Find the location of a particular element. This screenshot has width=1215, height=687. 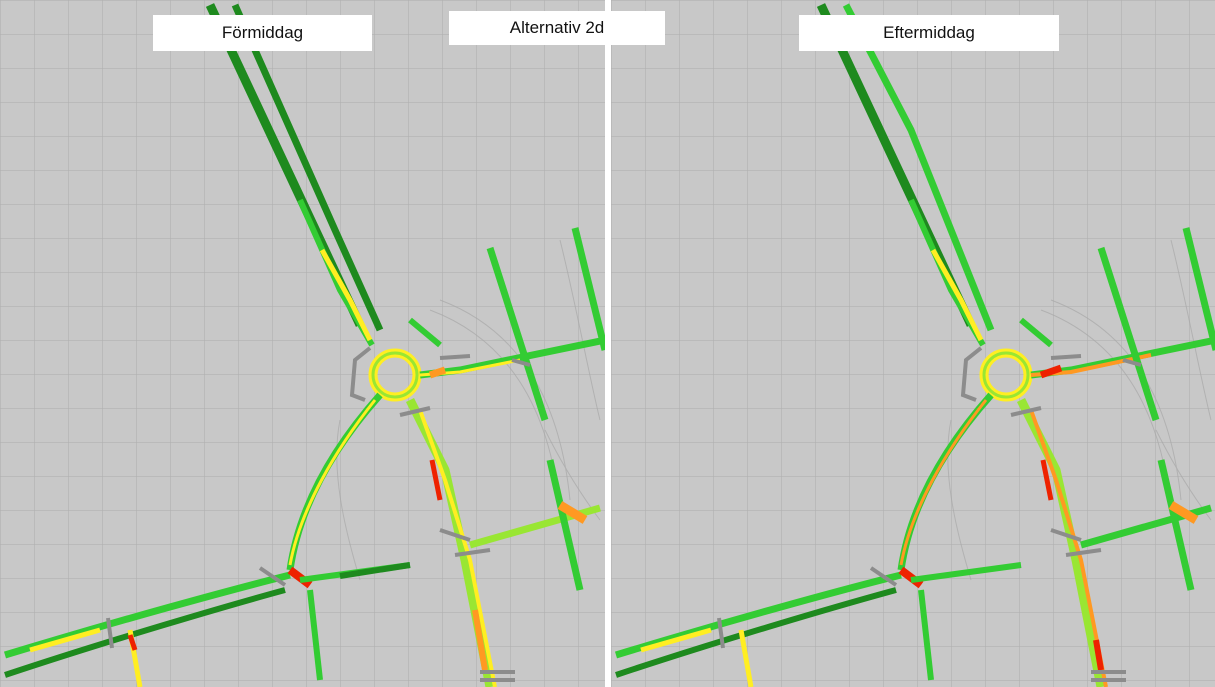

period-label-afternoon: Eftermiddag is located at coordinates (929, 33).